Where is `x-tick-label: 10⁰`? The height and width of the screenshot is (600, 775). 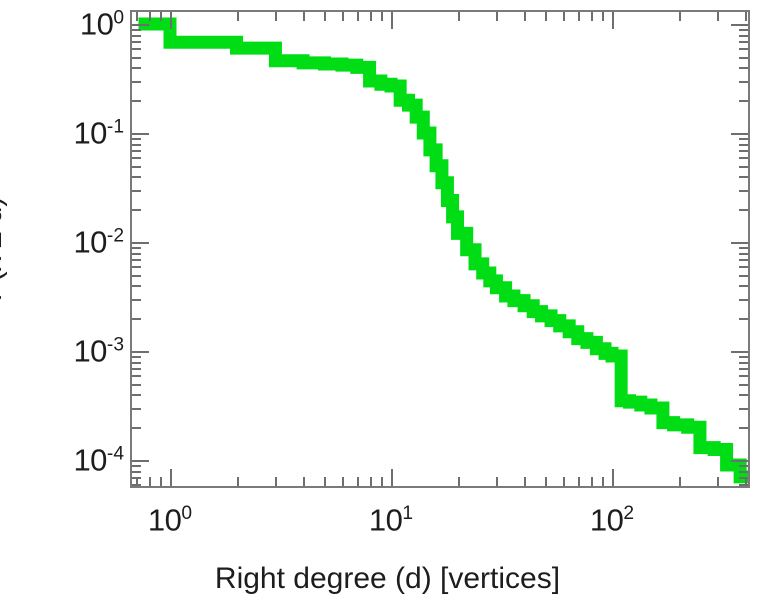
x-tick-label: 10⁰ is located at coordinates (170, 520).